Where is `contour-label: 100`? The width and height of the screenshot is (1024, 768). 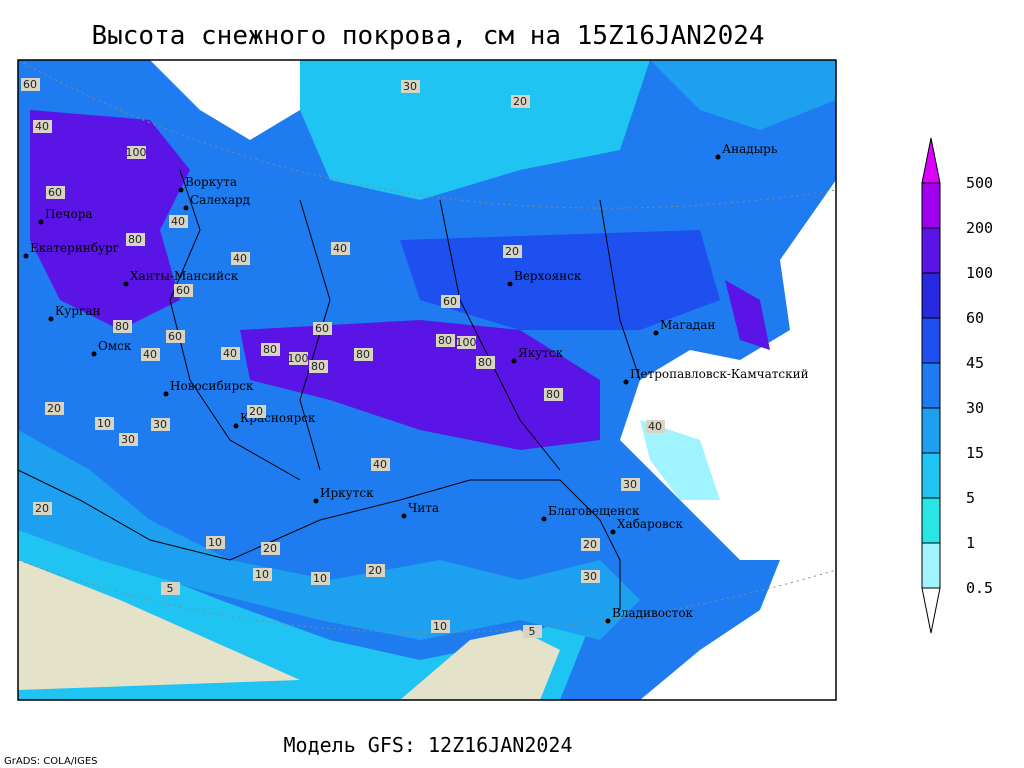 contour-label: 100 is located at coordinates (466, 342).